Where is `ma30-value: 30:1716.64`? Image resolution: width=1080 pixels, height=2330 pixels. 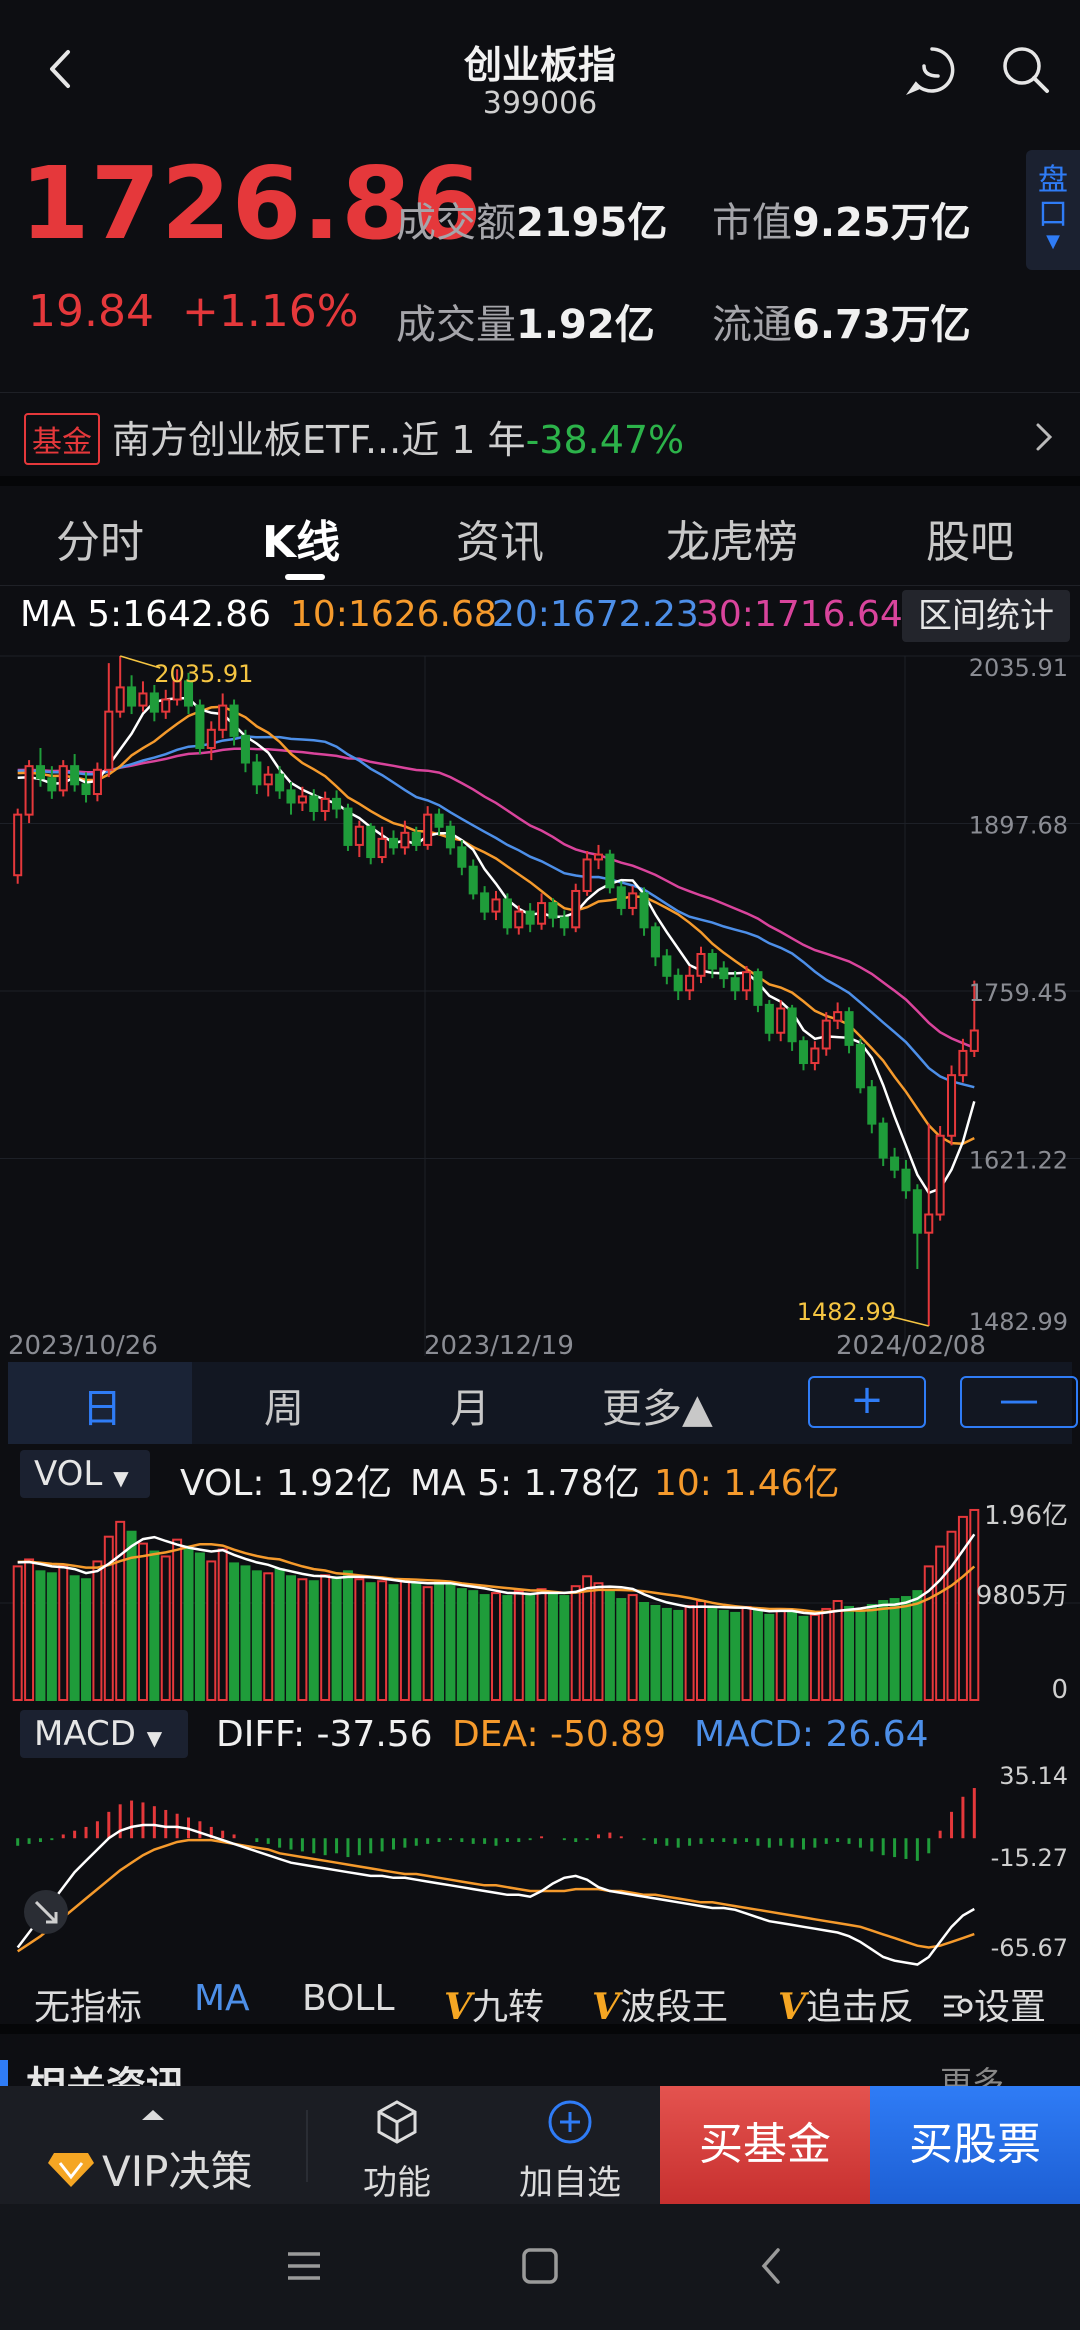
ma30-value: 30:1716.64 is located at coordinates (799, 614).